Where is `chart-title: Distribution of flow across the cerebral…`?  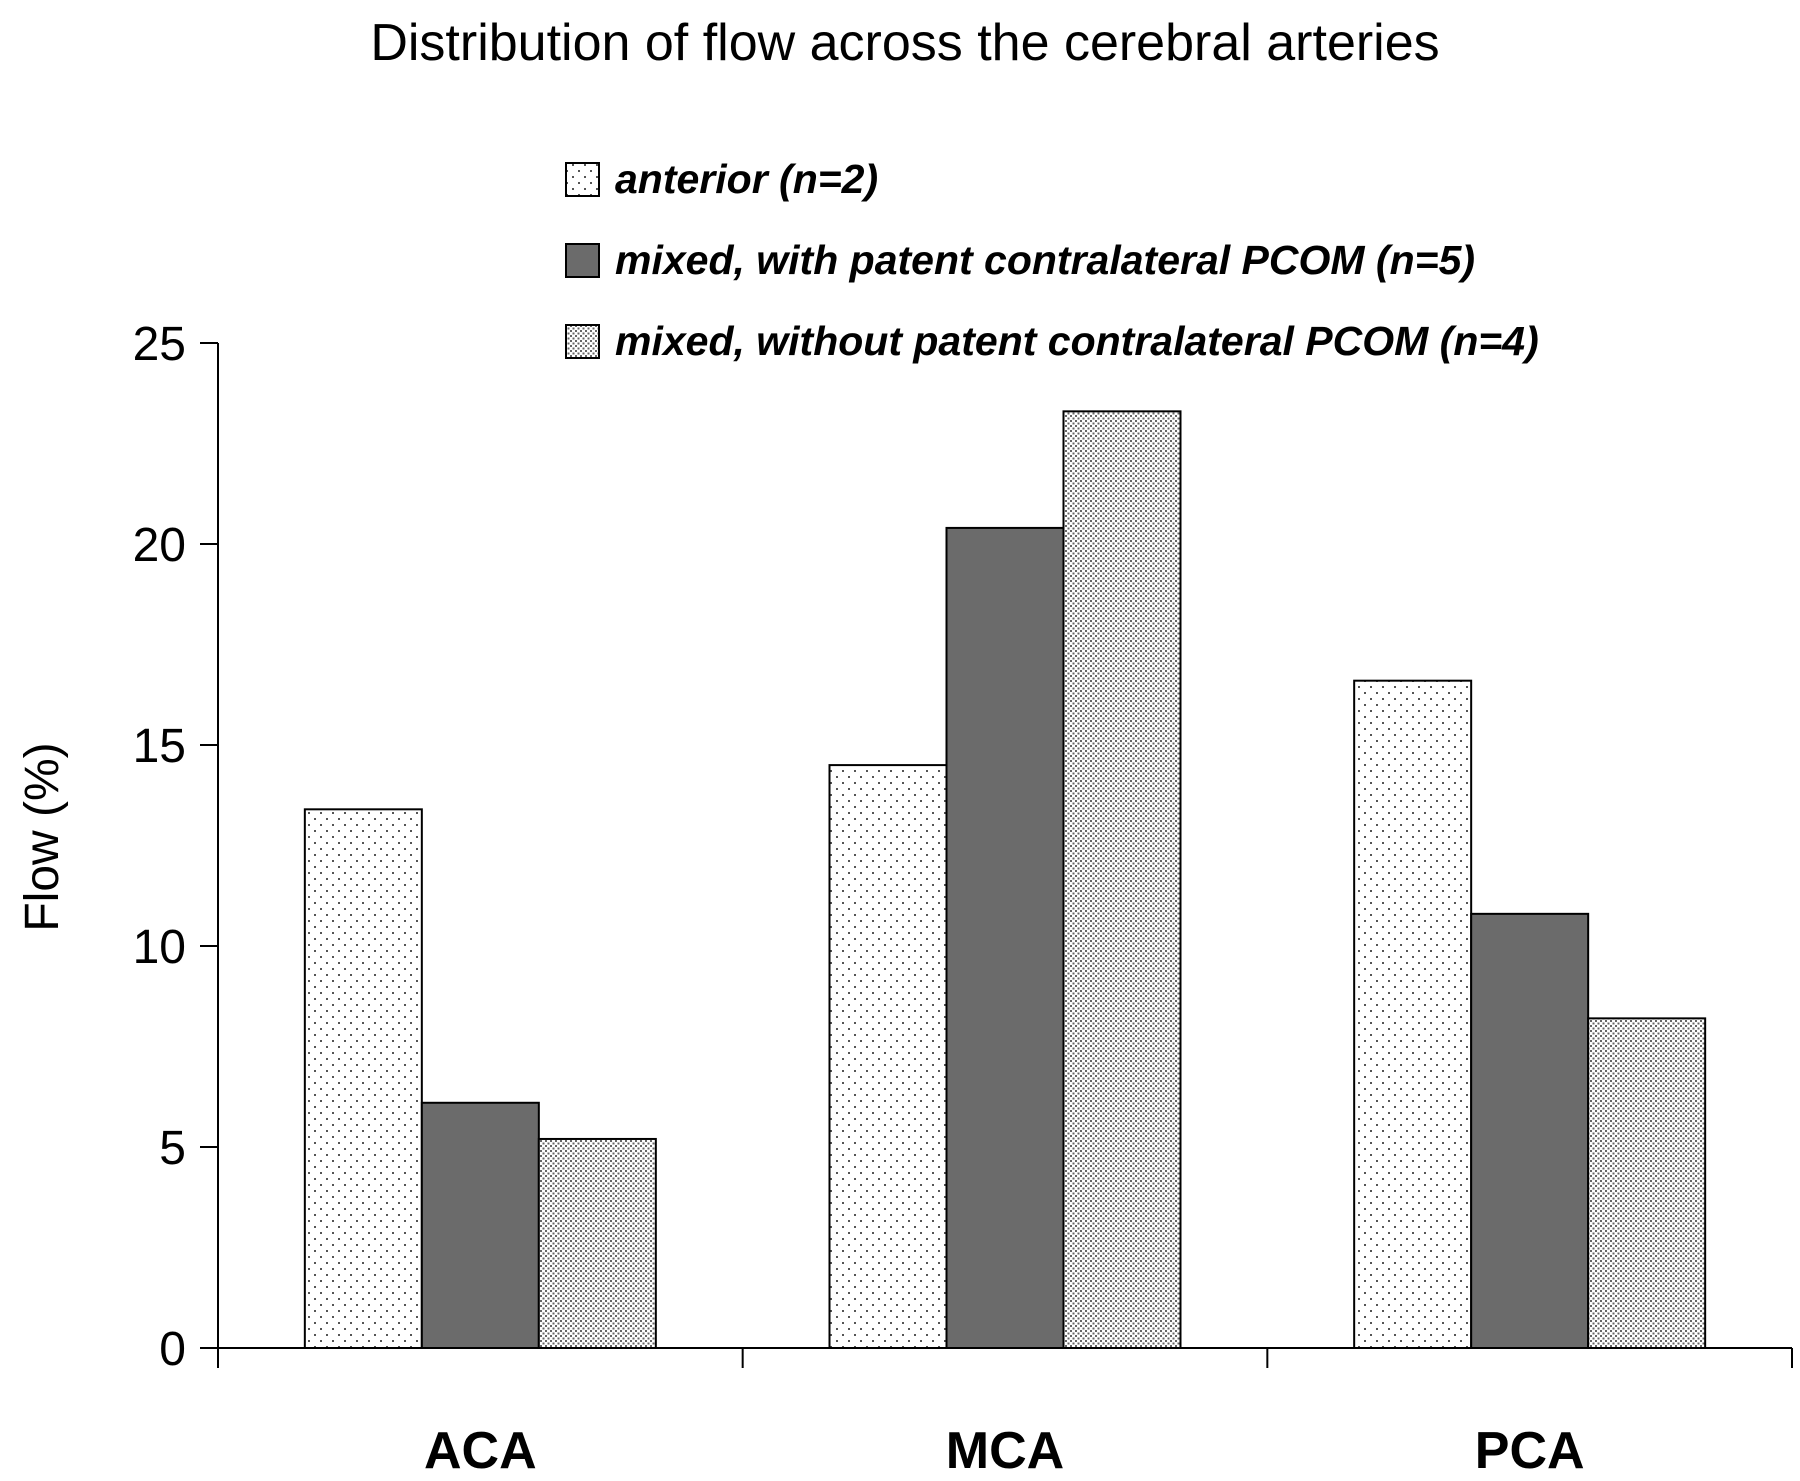
chart-title: Distribution of flow across the cerebral… is located at coordinates (904, 43).